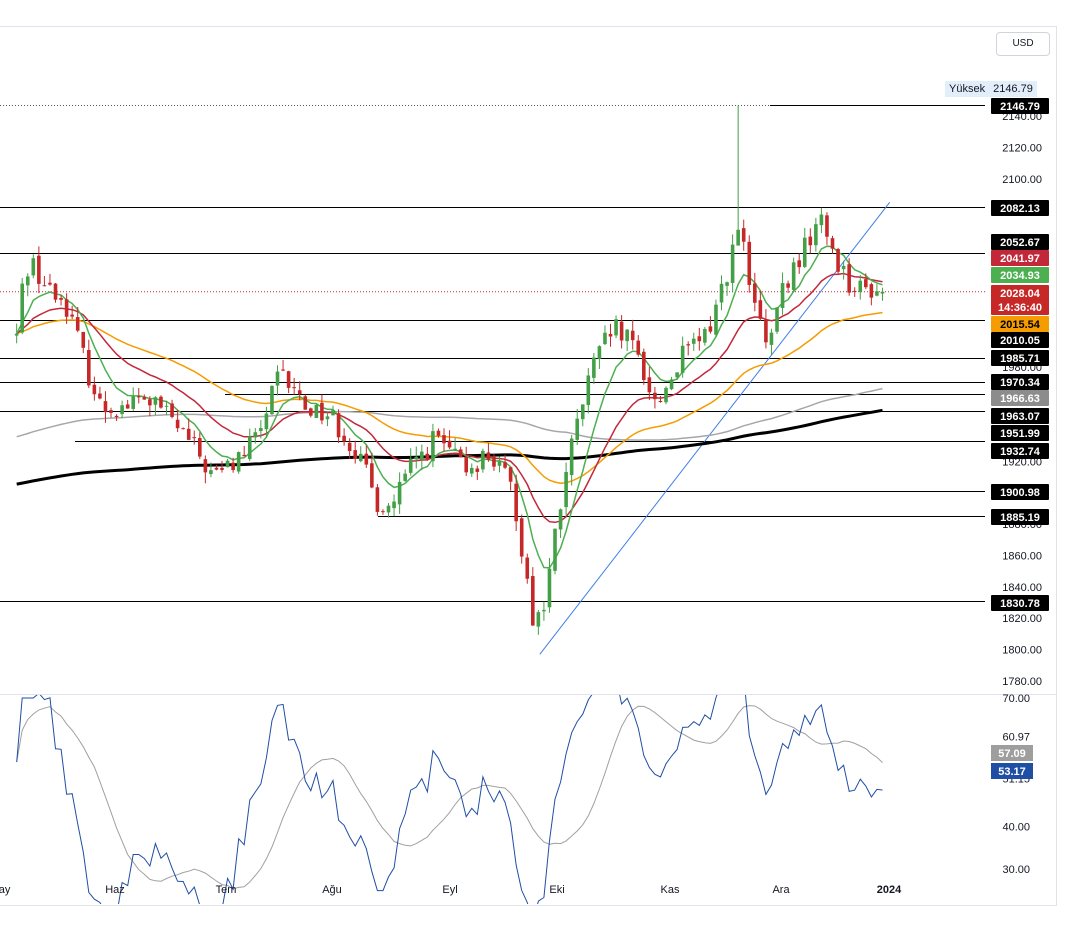  I want to click on price-label: 2052.67, so click(1020, 243).